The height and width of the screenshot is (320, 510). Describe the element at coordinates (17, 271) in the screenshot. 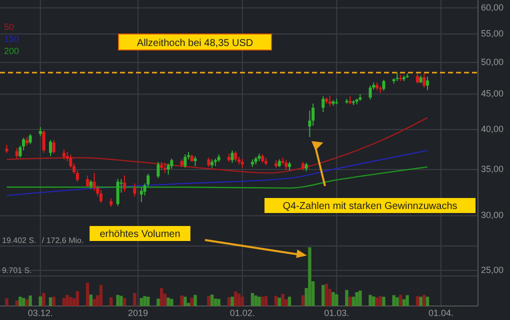

I see `y2-tick-label: 9.701 S.` at that location.